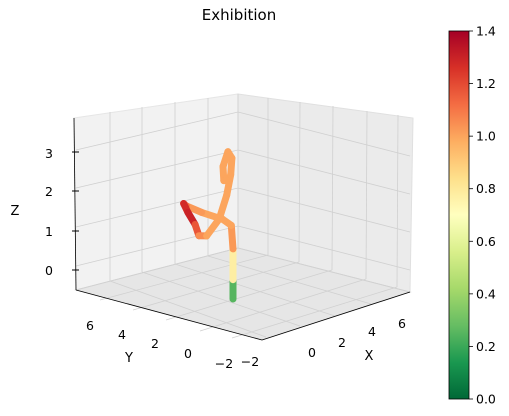 The height and width of the screenshot is (416, 509). What do you see at coordinates (49, 191) in the screenshot?
I see `z-tick-label: 2` at bounding box center [49, 191].